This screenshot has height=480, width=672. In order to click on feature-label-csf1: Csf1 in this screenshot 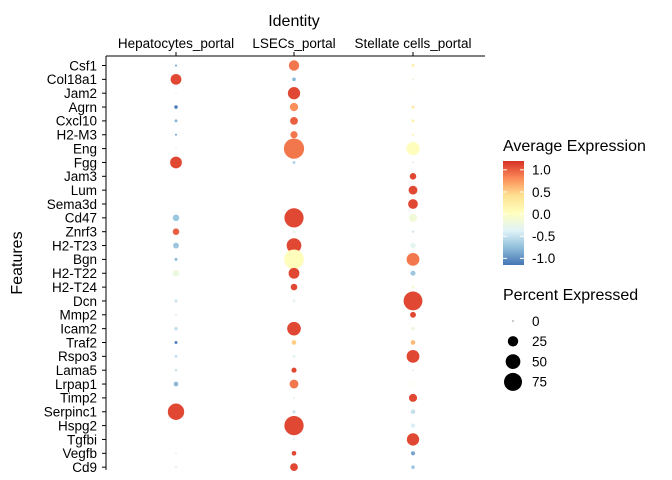, I will do `click(83, 65)`.